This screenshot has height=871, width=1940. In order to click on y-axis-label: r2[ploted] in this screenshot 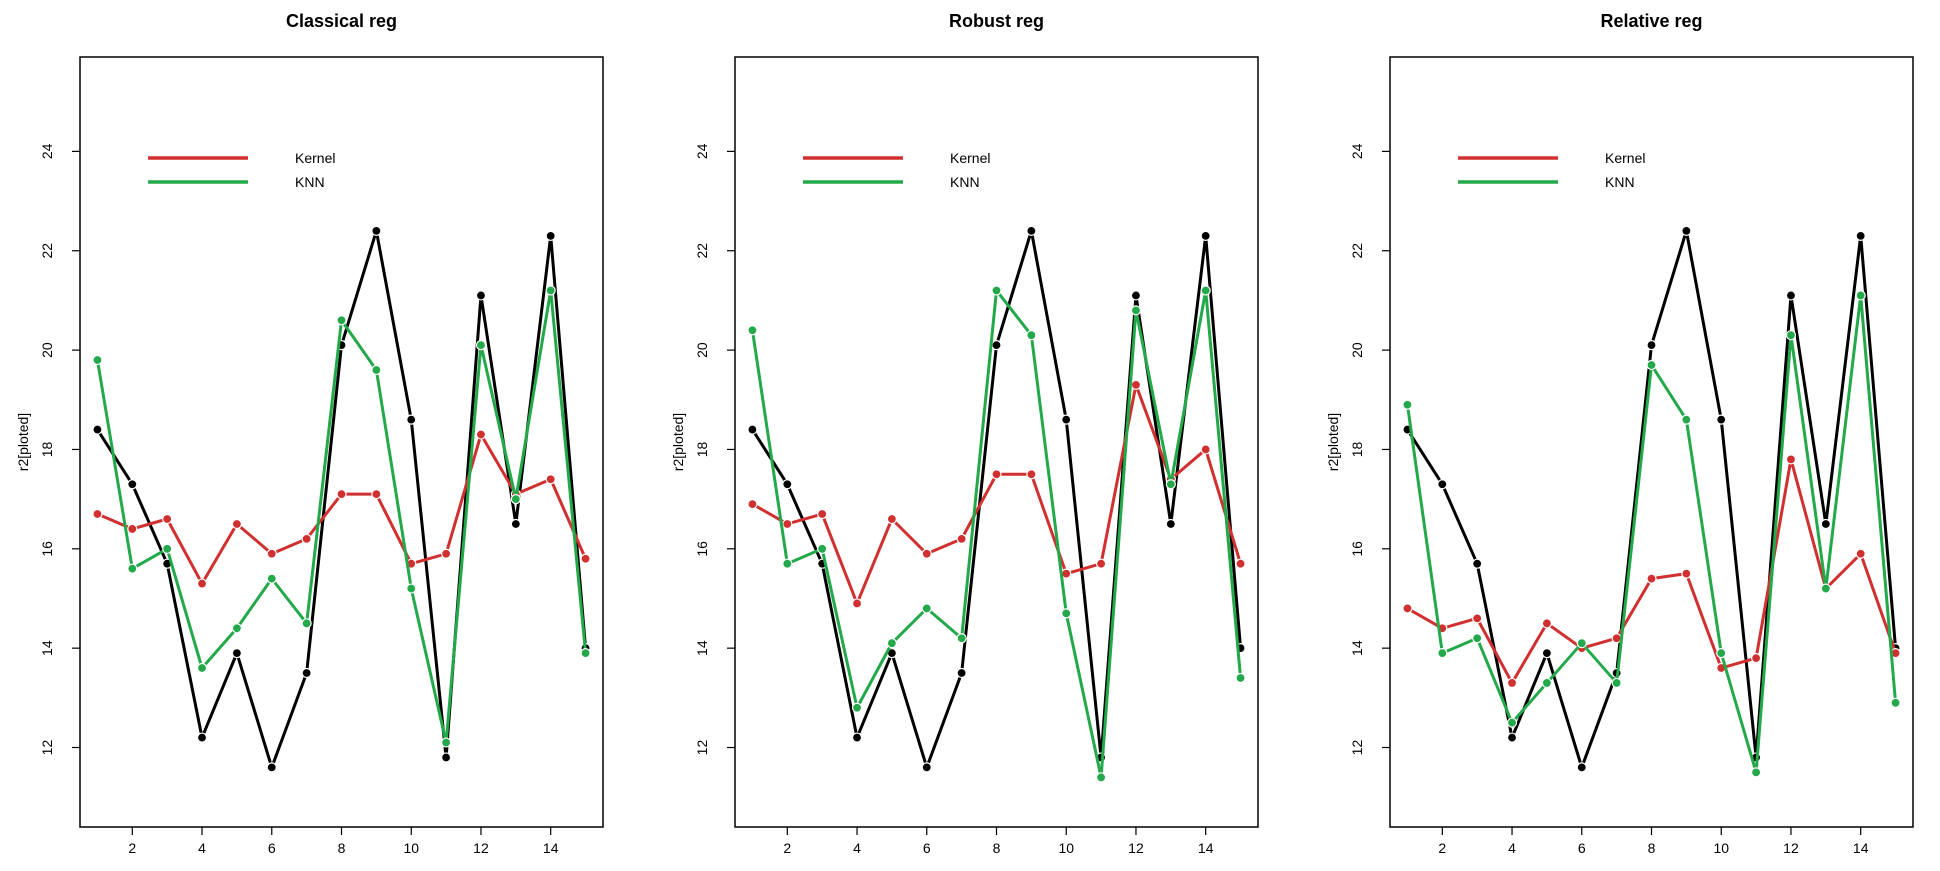, I will do `click(23, 442)`.